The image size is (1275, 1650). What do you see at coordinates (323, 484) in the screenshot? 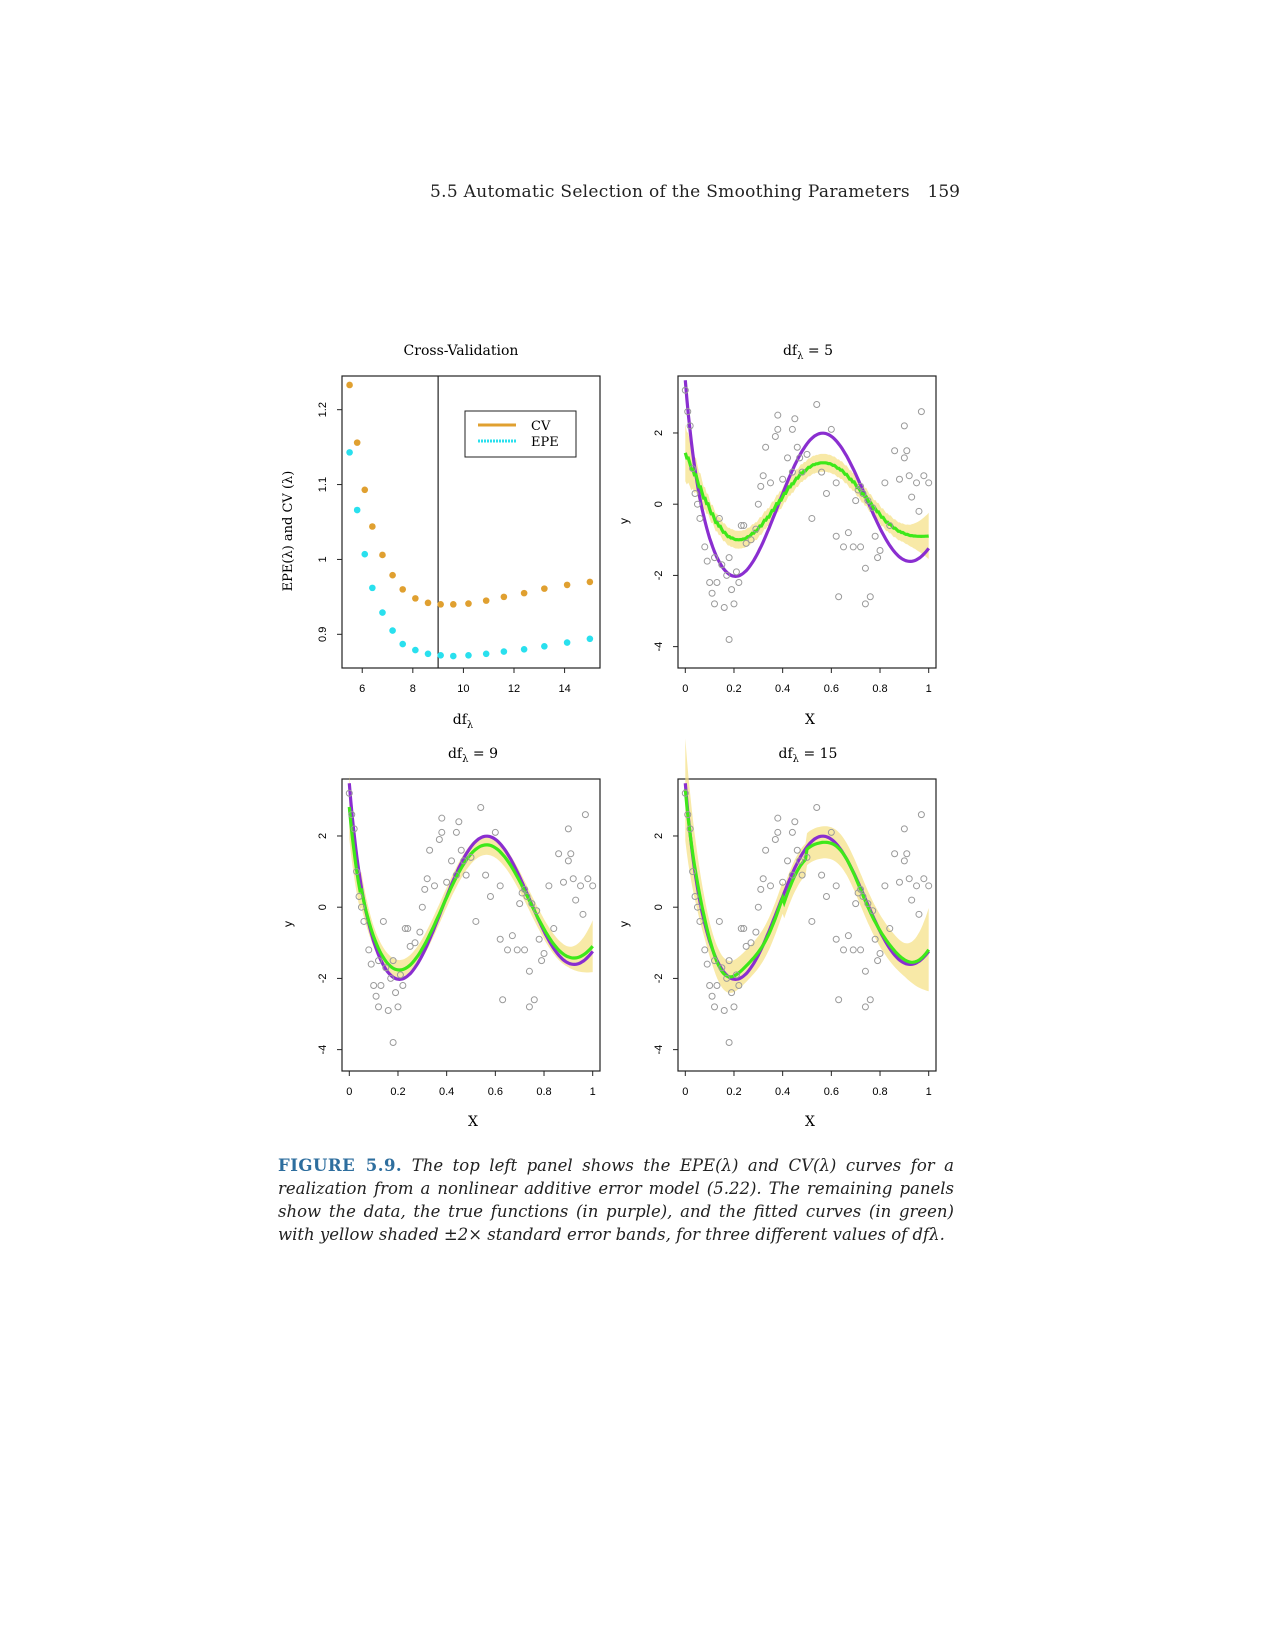
I see `y-tick-label: 1.1` at bounding box center [323, 484].